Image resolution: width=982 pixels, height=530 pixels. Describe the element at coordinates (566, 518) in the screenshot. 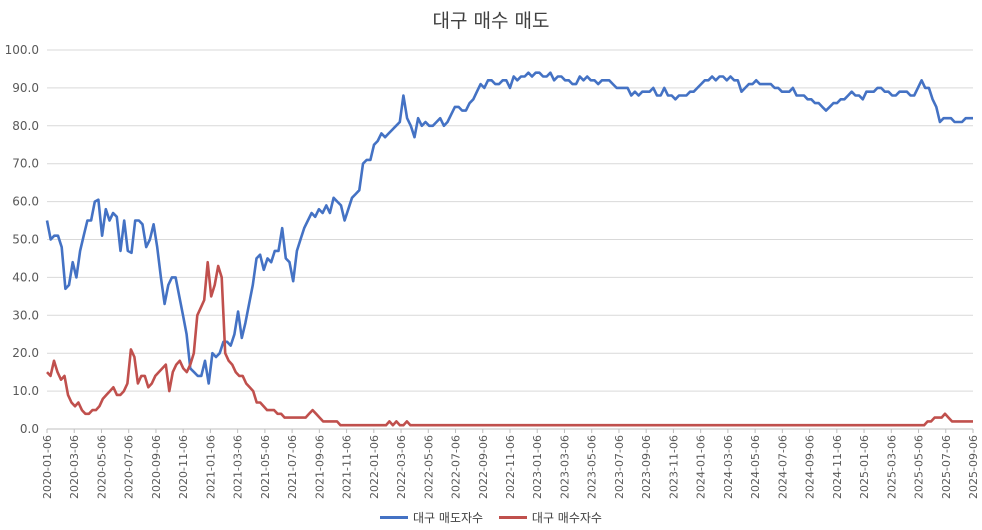

I see `legend-label-buyer: 대구 매수자수` at that location.